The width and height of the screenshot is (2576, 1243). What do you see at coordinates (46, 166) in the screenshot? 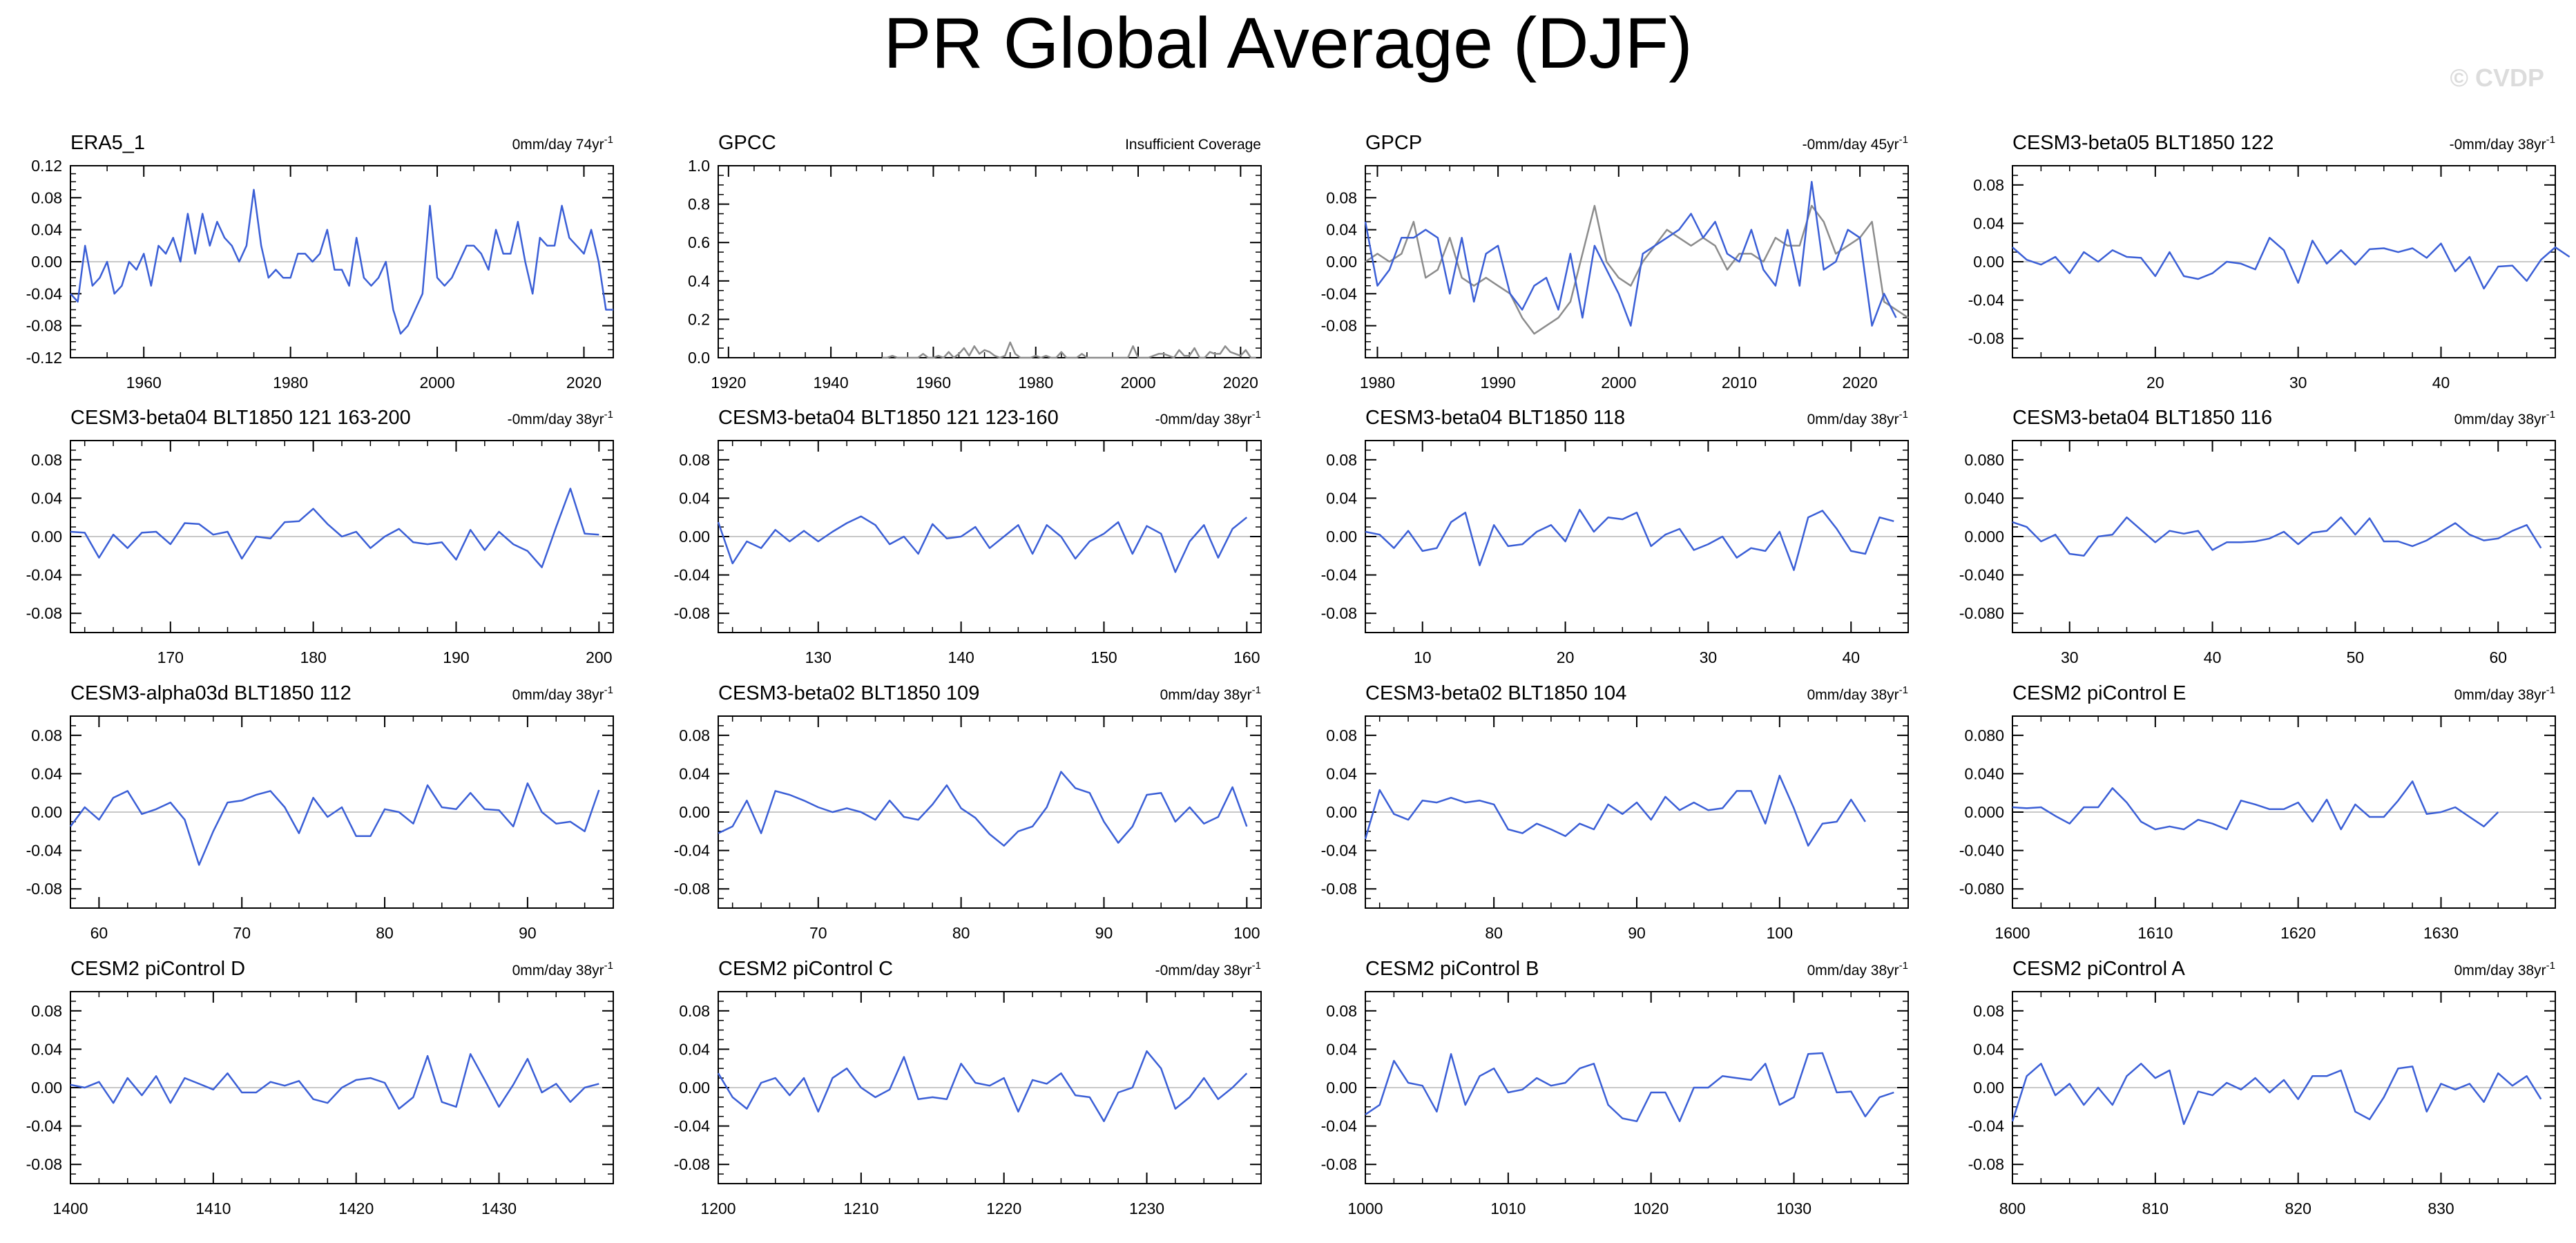
I see `y-tick-label: 0.12` at bounding box center [46, 166].